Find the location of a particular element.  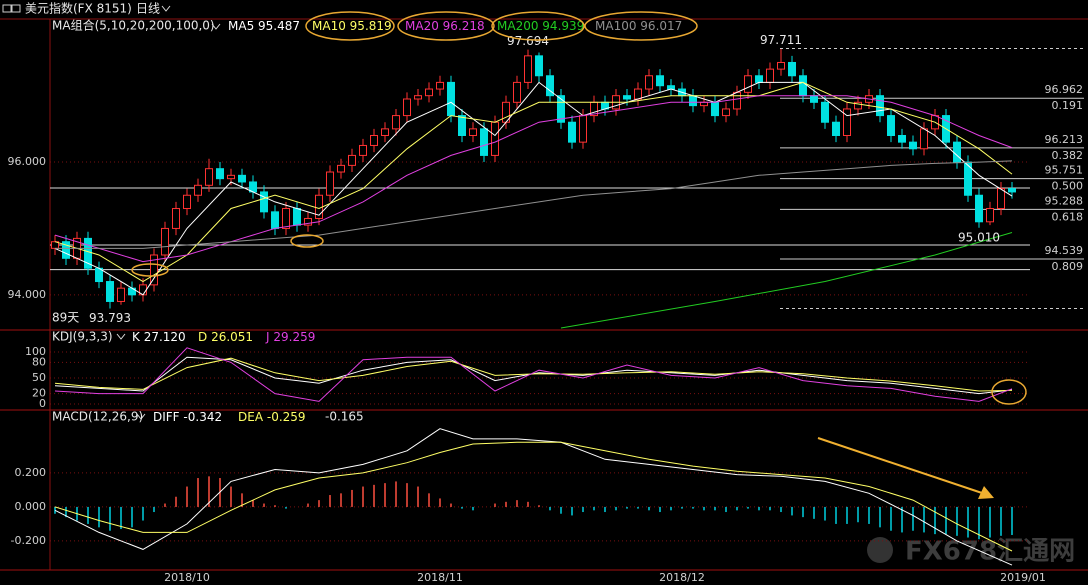

legend-value: -0.259 is located at coordinates (286, 417).